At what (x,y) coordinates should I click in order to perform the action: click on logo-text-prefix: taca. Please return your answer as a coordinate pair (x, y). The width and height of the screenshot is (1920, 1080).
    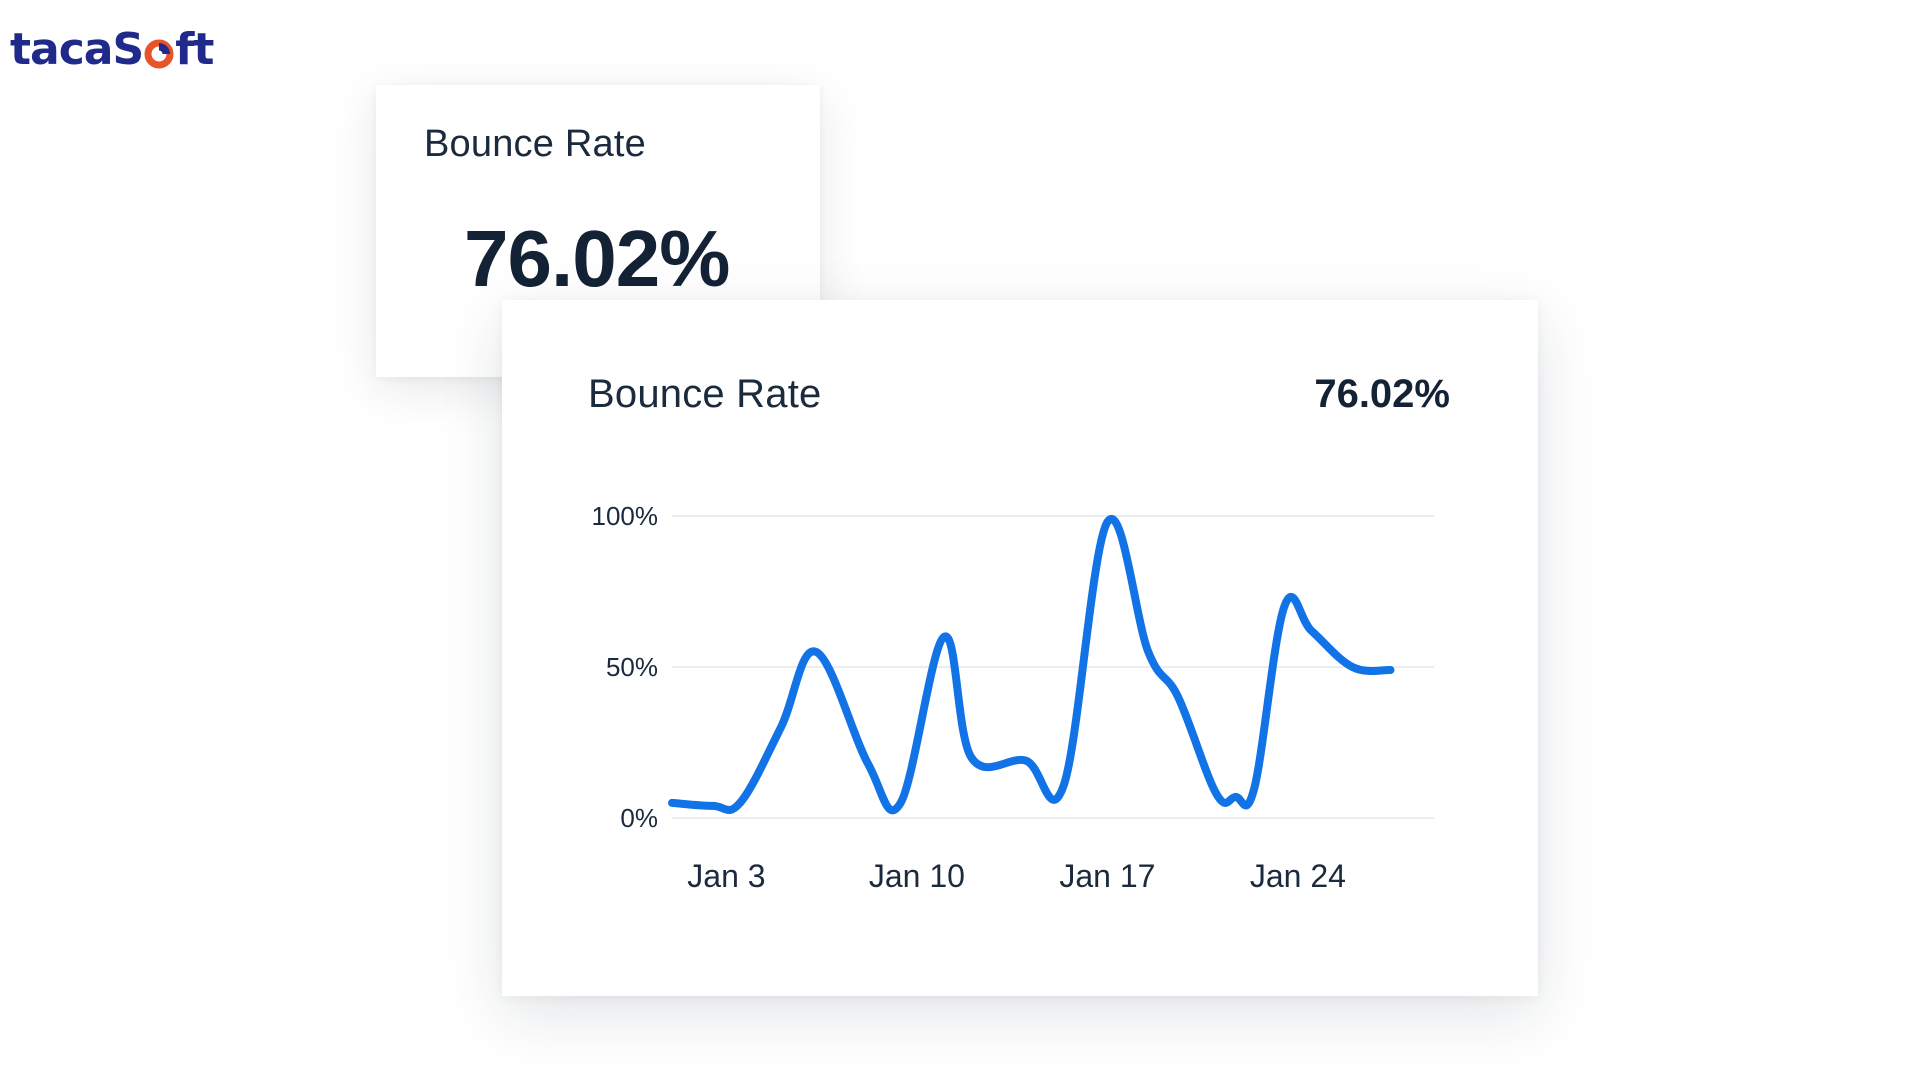
    Looking at the image, I should click on (61, 49).